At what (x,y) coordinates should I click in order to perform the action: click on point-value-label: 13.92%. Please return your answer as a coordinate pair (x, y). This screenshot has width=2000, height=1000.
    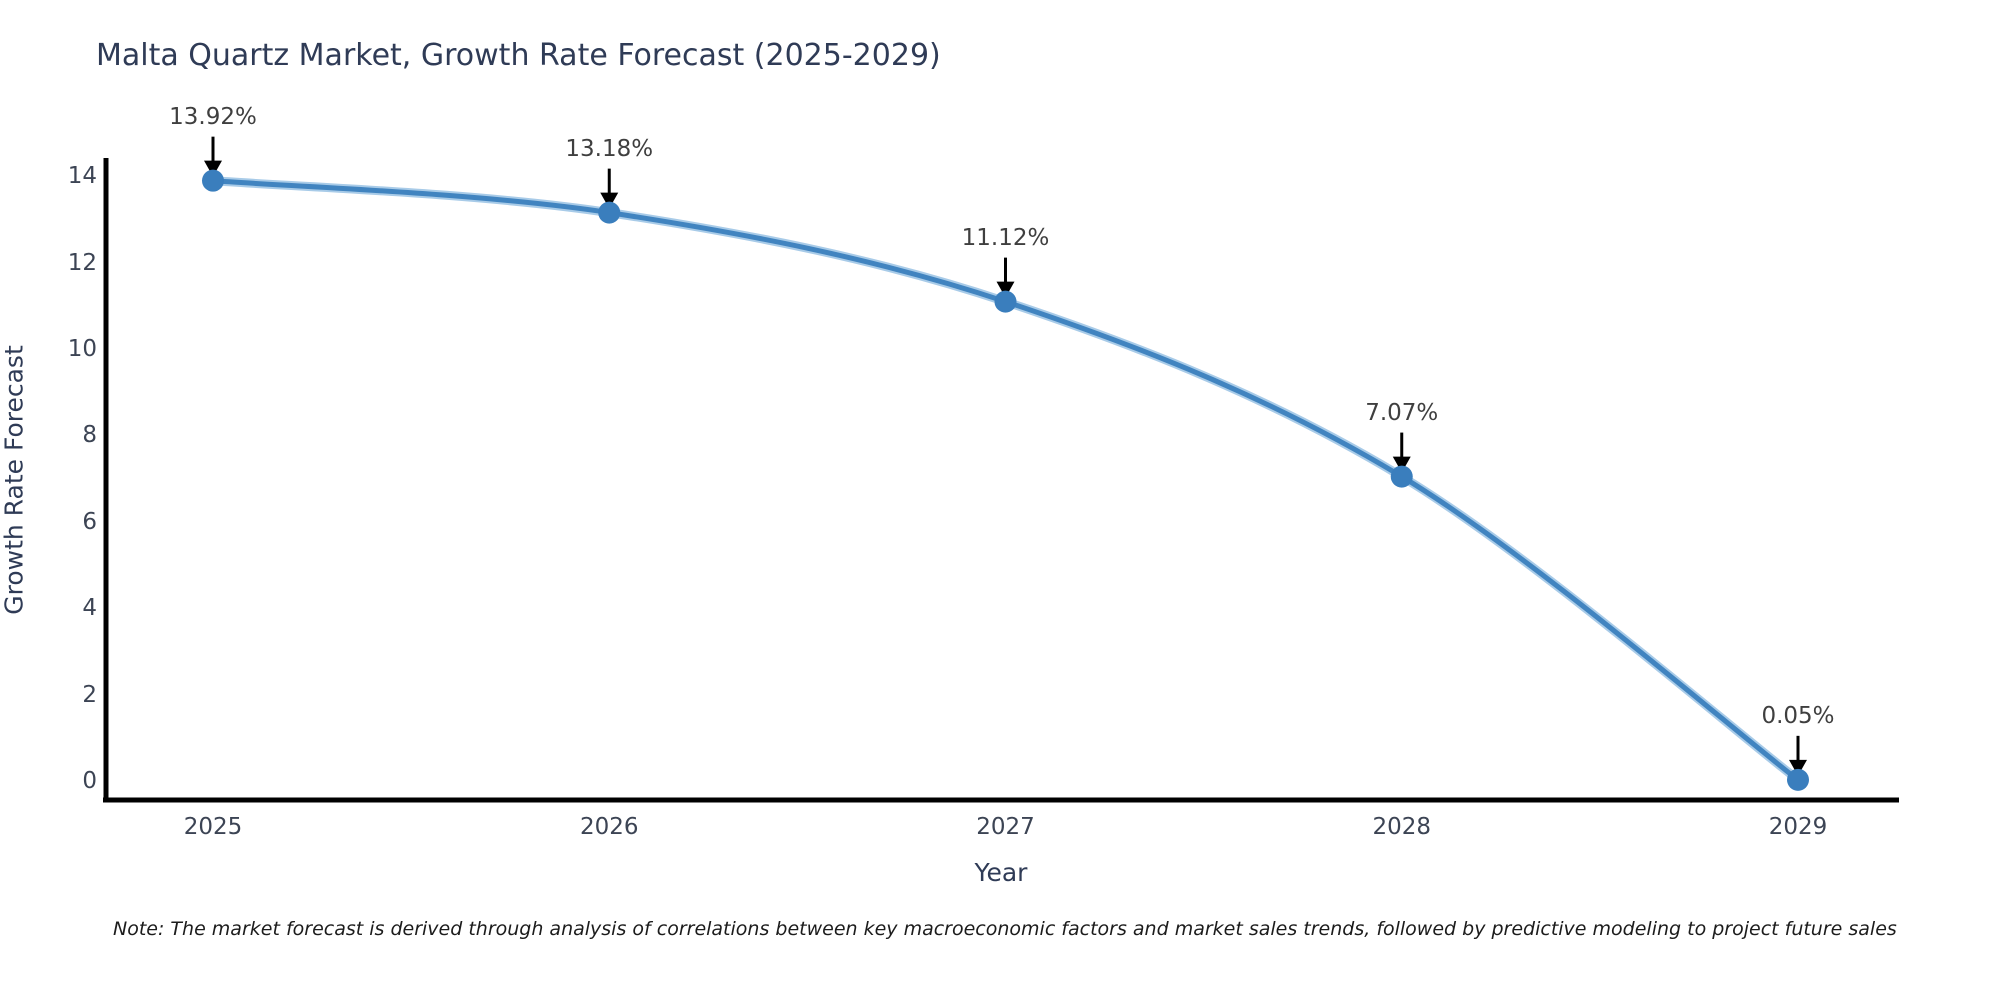
    Looking at the image, I should click on (213, 116).